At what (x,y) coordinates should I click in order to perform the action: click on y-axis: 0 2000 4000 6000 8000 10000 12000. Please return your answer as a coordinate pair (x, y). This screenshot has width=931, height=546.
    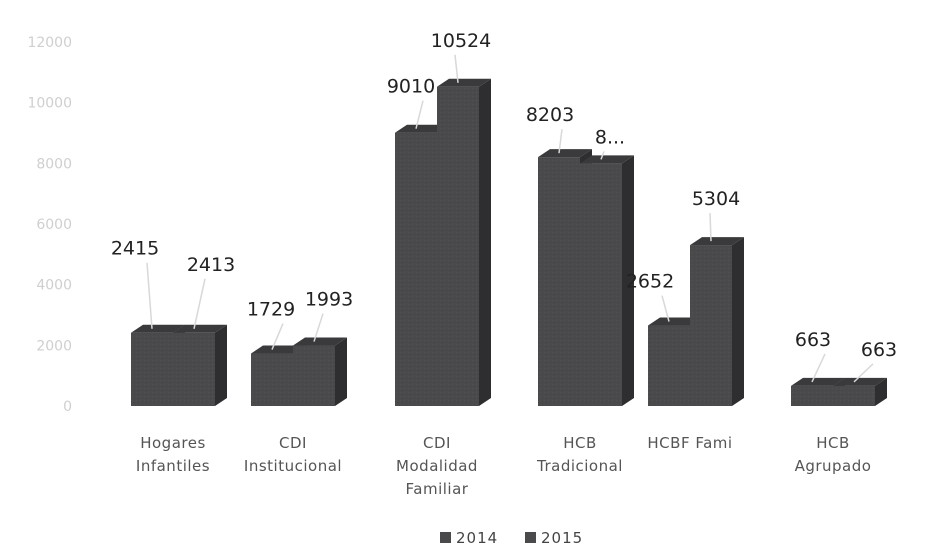
    Looking at the image, I should click on (49, 225).